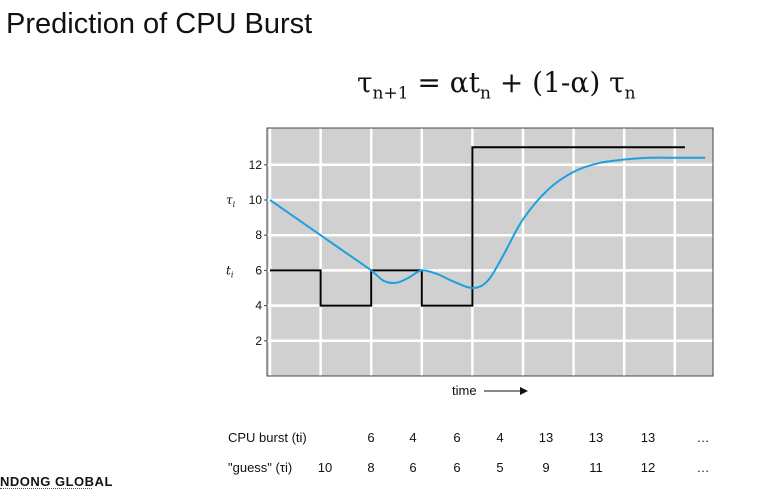 This screenshot has width=783, height=493. Describe the element at coordinates (485, 93) in the screenshot. I see `formula-t-sub: n` at that location.